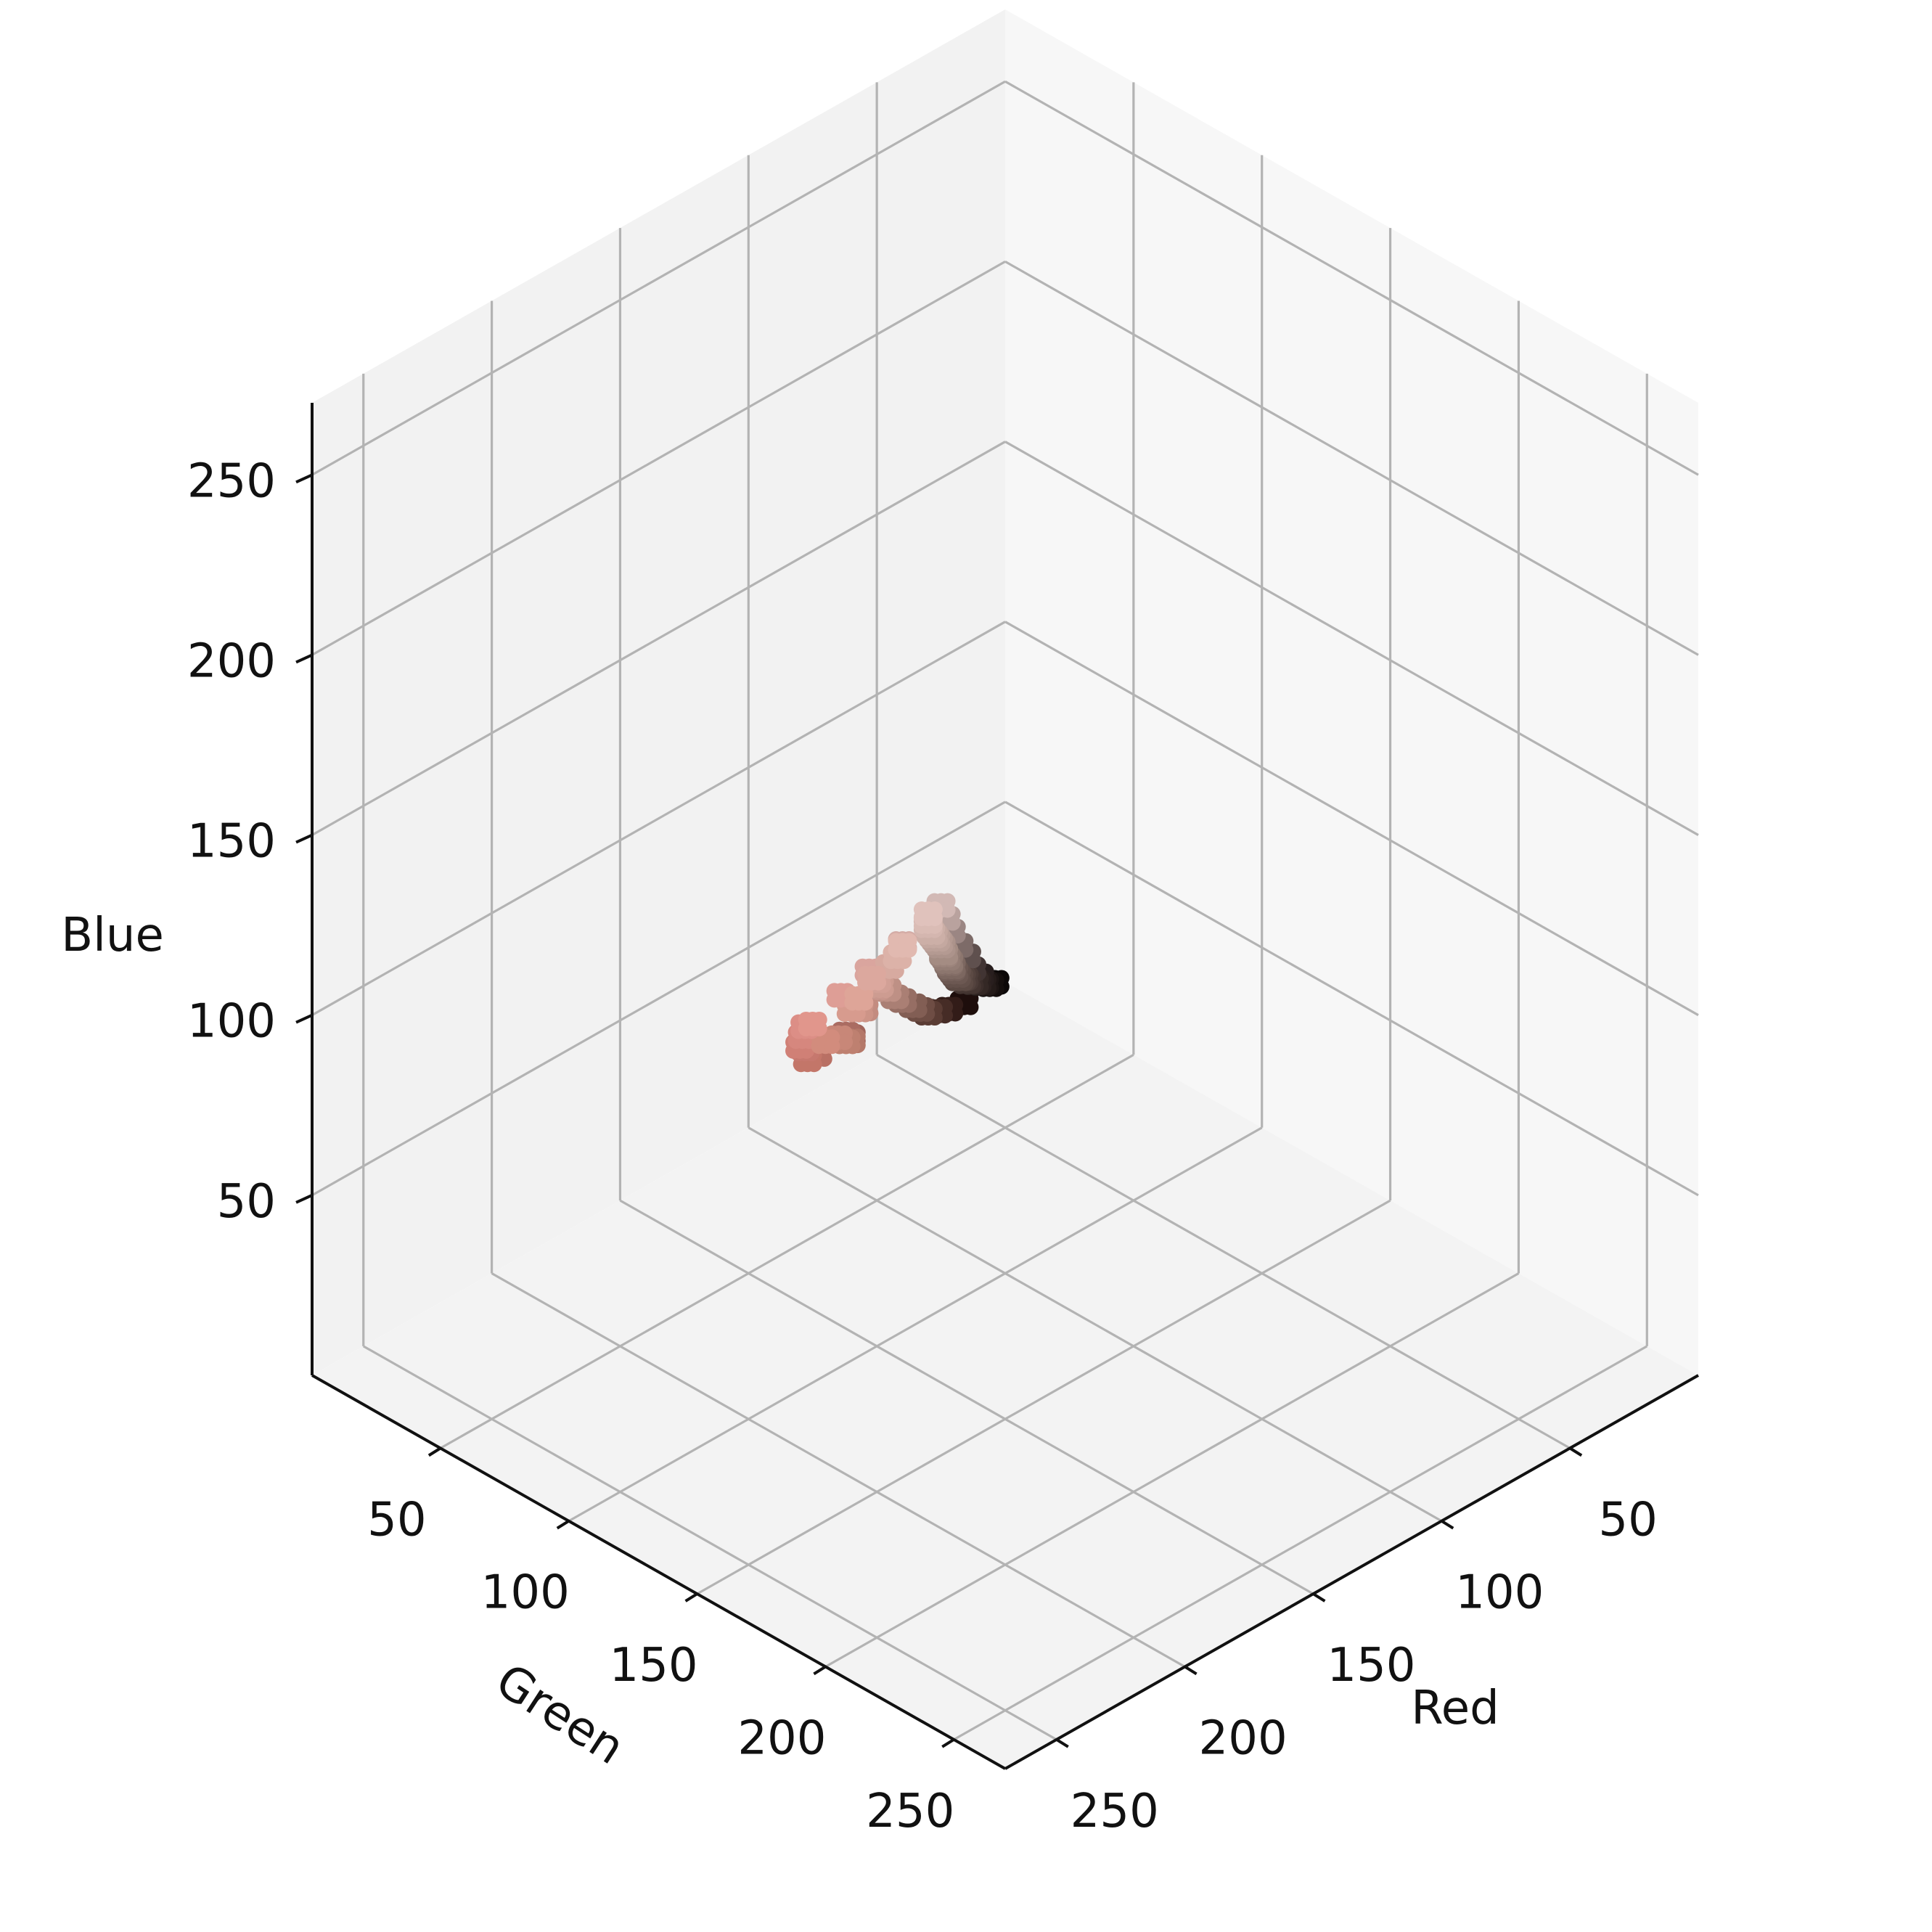 This screenshot has width=1932, height=1932. I want to click on blue-tick-label: 200, so click(231, 661).